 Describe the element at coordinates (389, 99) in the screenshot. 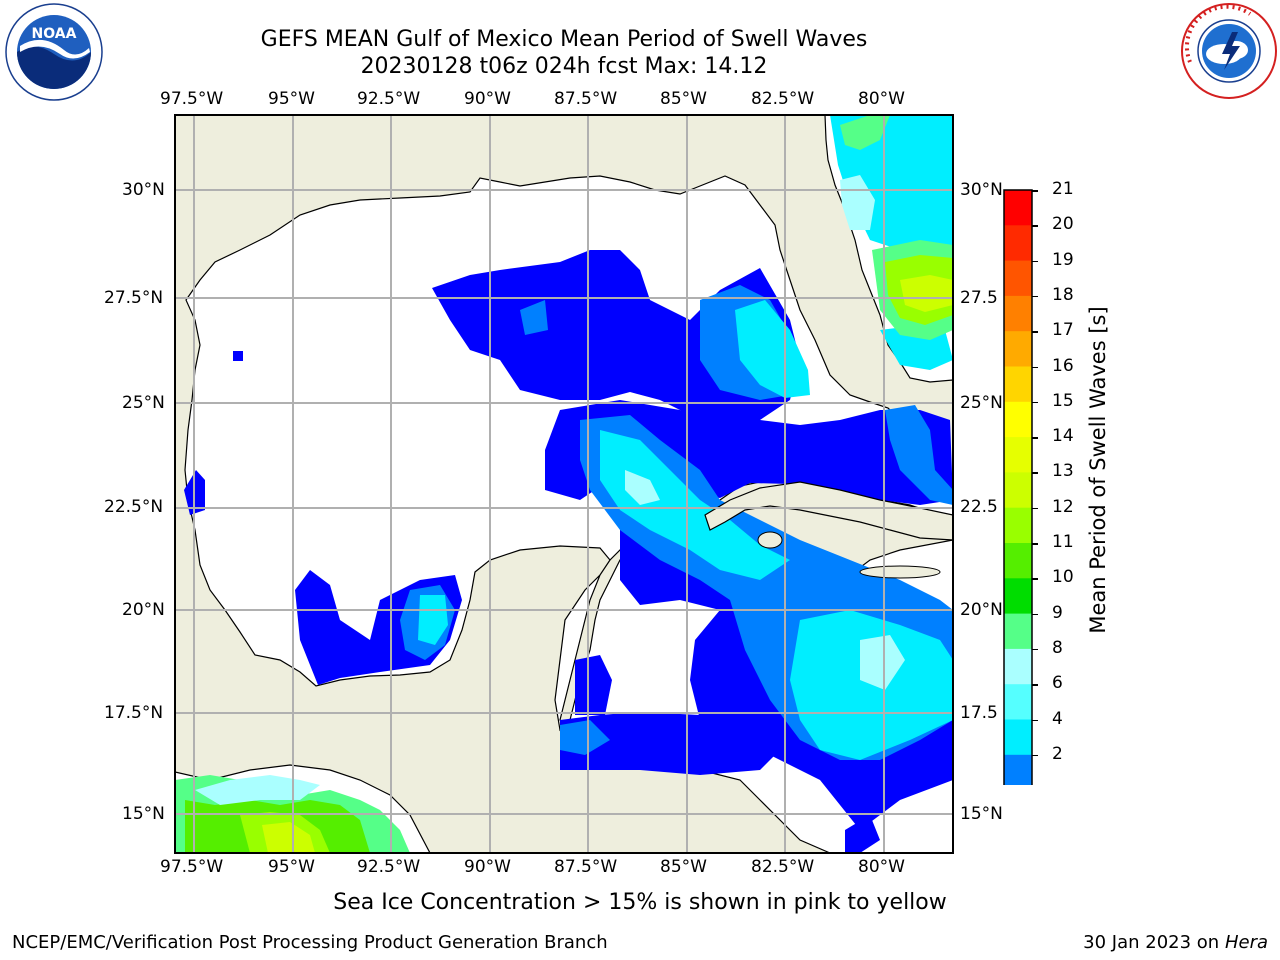

I see `lon-label-top: 92.5°W` at that location.